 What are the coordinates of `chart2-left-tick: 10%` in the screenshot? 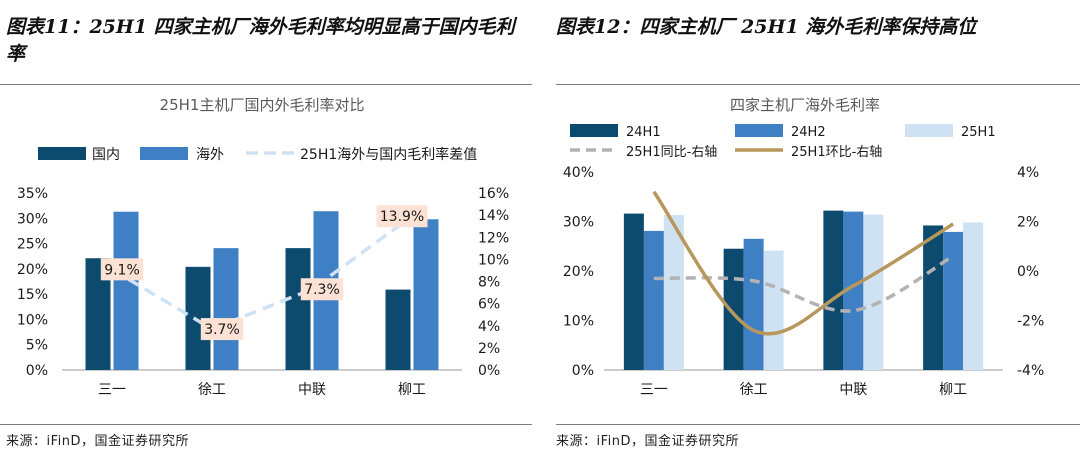 It's located at (578, 322).